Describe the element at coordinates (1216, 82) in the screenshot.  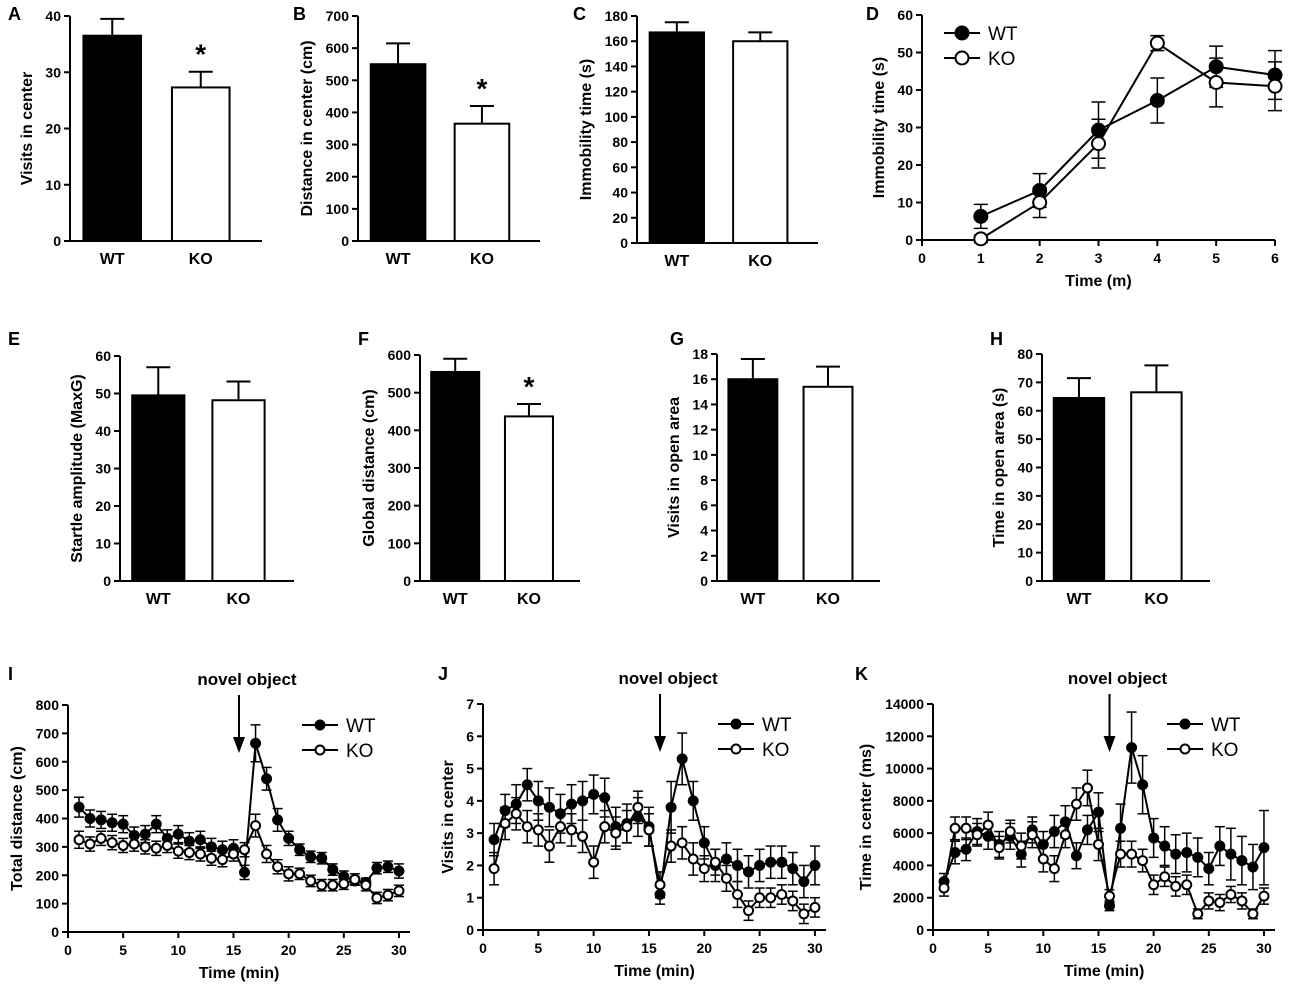
I see `d-ko-point` at that location.